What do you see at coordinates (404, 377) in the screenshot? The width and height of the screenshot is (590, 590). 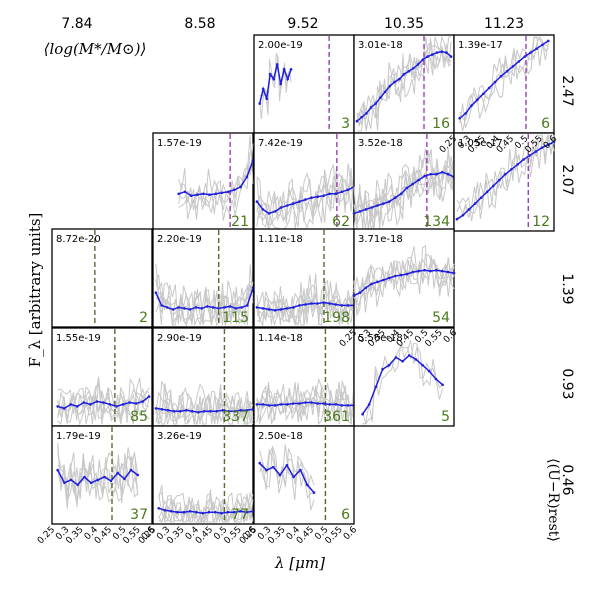 I see `panel-3-3: 5.56e-18 5` at bounding box center [404, 377].